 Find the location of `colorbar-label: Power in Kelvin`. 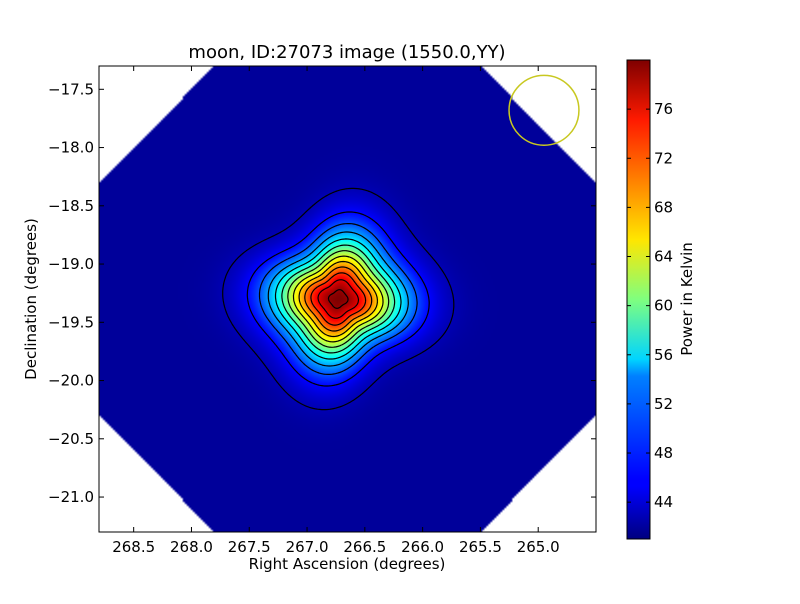

colorbar-label: Power in Kelvin is located at coordinates (687, 299).